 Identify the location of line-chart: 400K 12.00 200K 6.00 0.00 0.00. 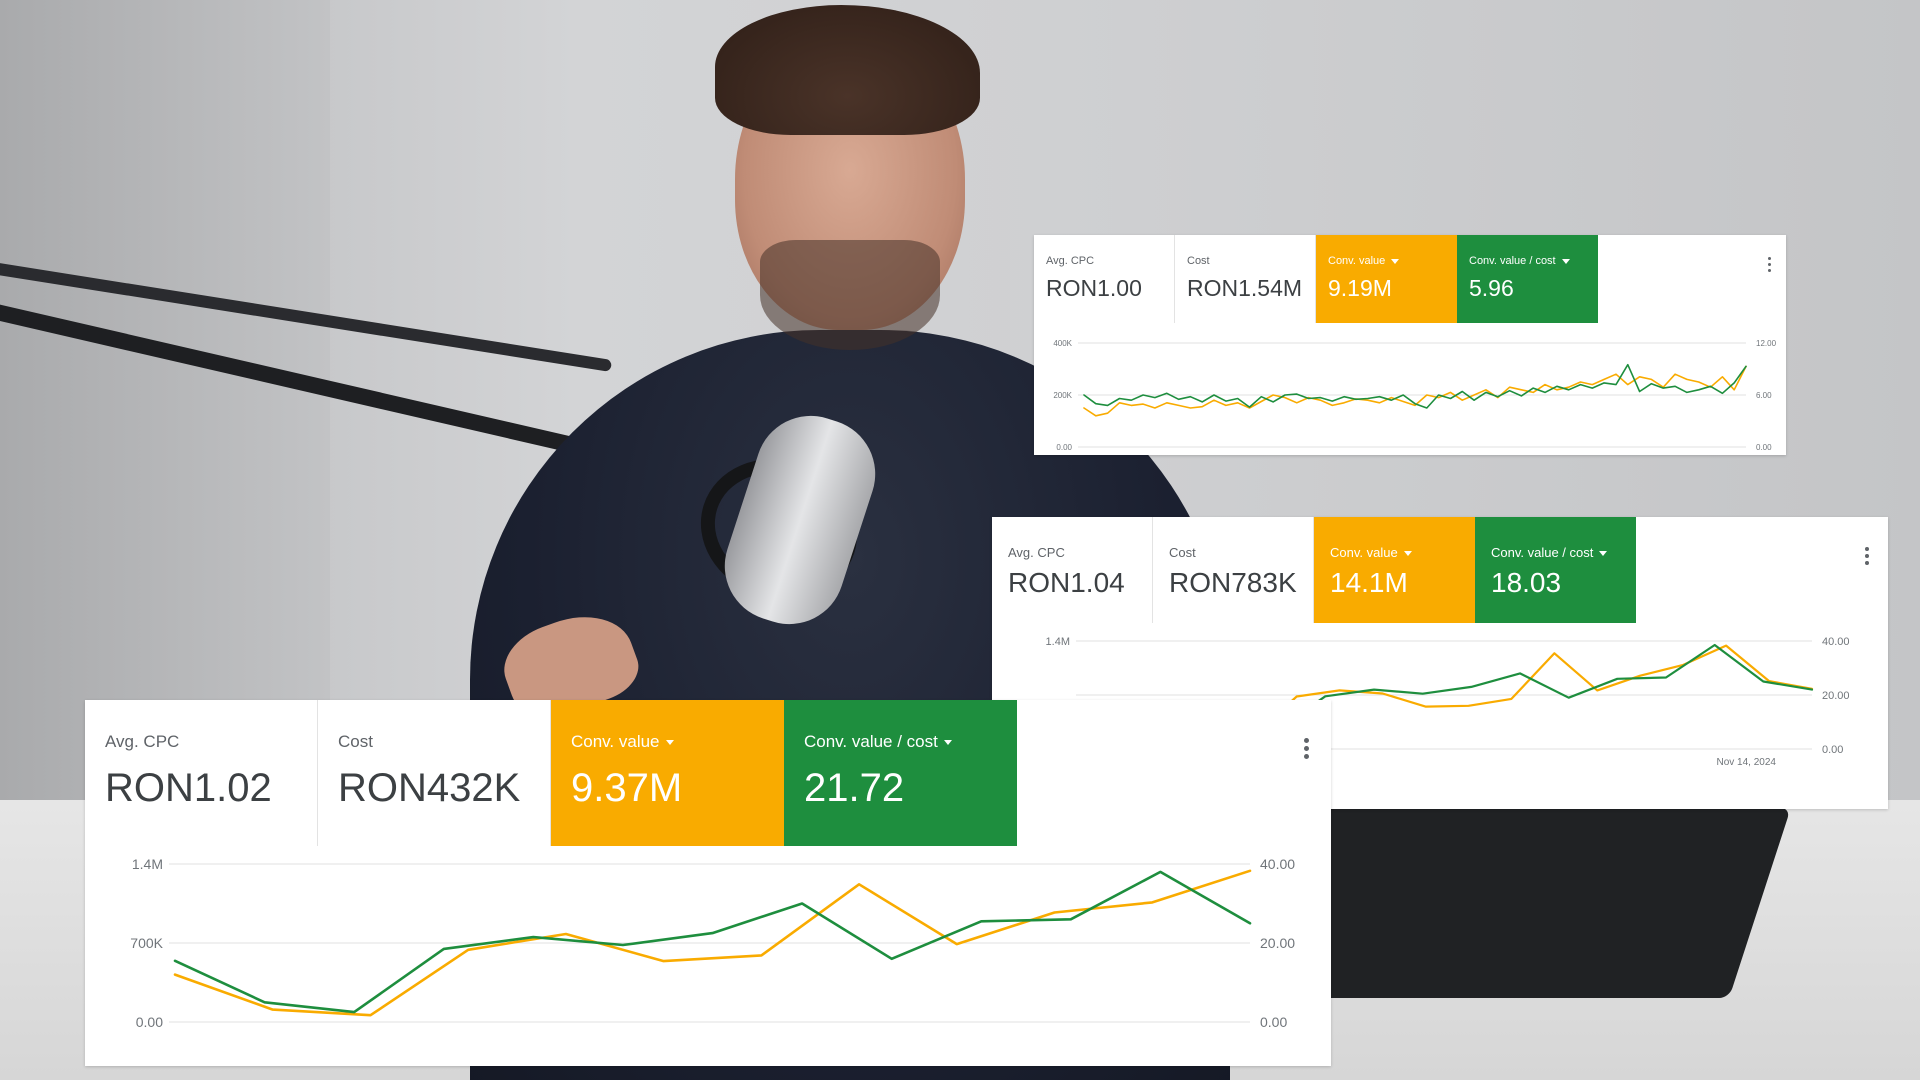
(1415, 395).